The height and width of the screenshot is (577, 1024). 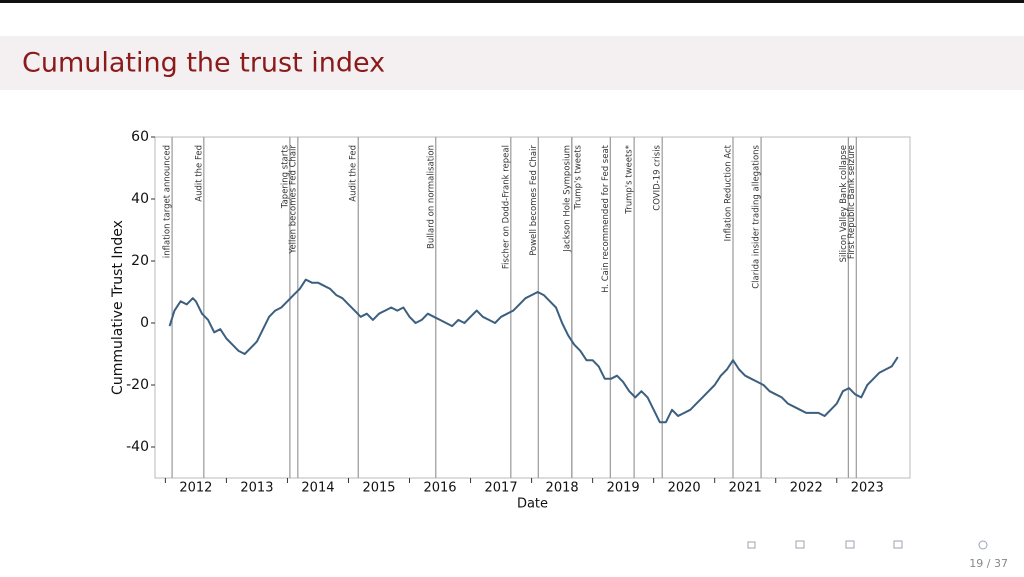 I want to click on x-tick-label: 2015, so click(x=378, y=488).